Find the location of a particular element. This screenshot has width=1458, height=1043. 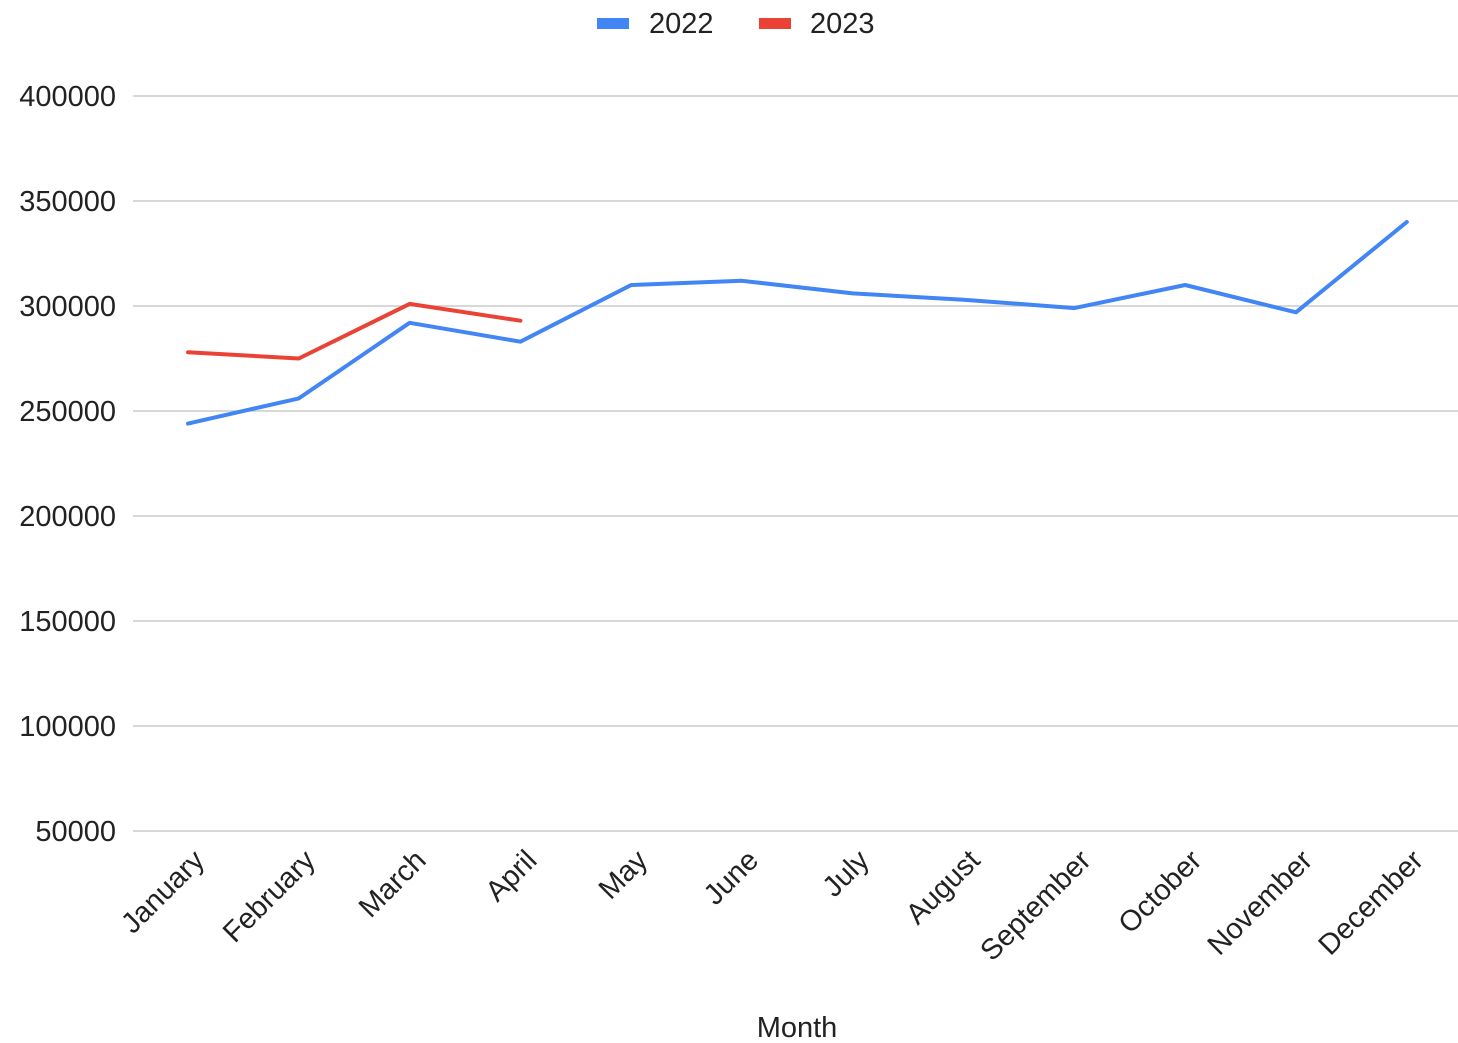

x-axis-title: Month is located at coordinates (797, 1027).